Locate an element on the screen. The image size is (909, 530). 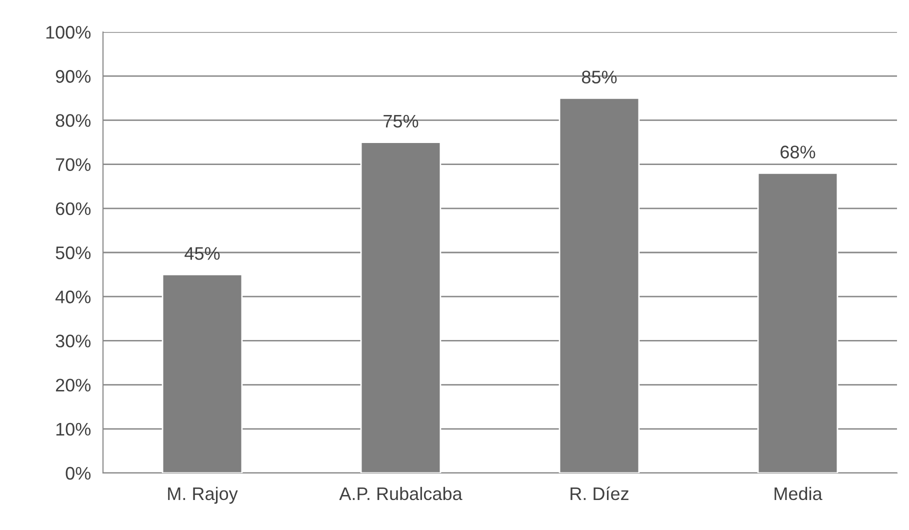
x-tick-label: Media is located at coordinates (798, 493).